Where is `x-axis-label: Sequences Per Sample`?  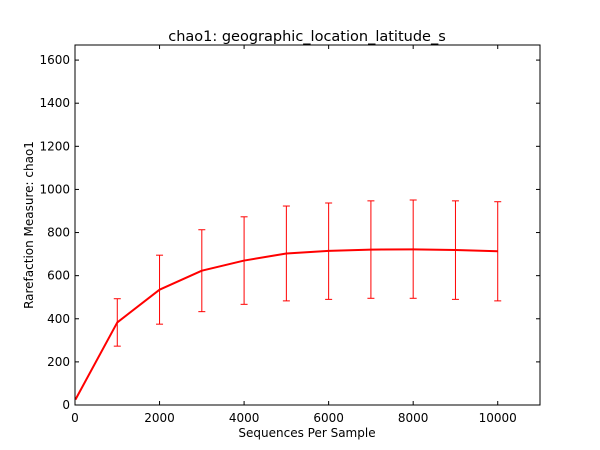
x-axis-label: Sequences Per Sample is located at coordinates (306, 433).